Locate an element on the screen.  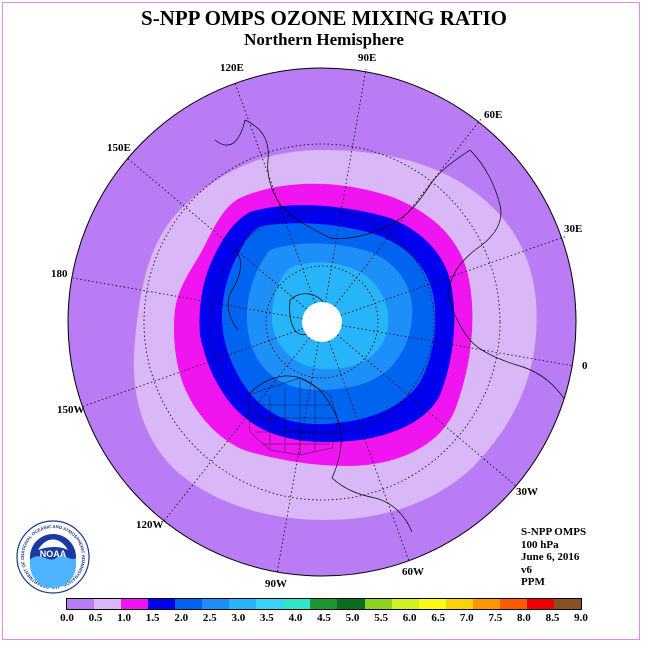
info-block: S-NPP OMPS 100 hPa June 6, 2016 v6 PPM is located at coordinates (553, 557).